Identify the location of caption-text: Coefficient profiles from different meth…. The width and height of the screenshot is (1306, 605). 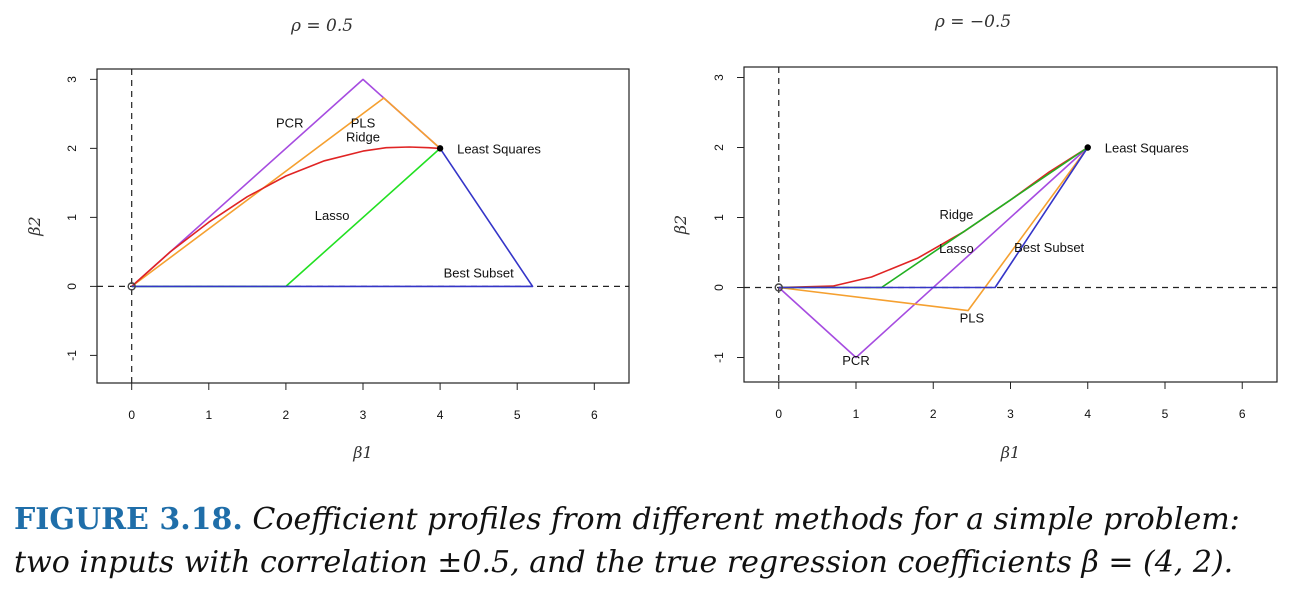
(627, 541).